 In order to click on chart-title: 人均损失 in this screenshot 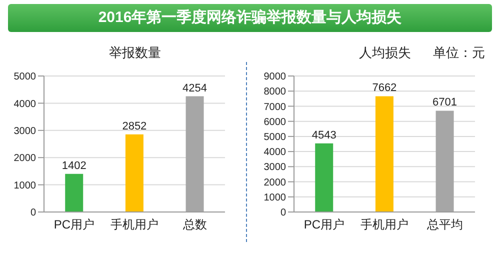, I will do `click(385, 52)`.